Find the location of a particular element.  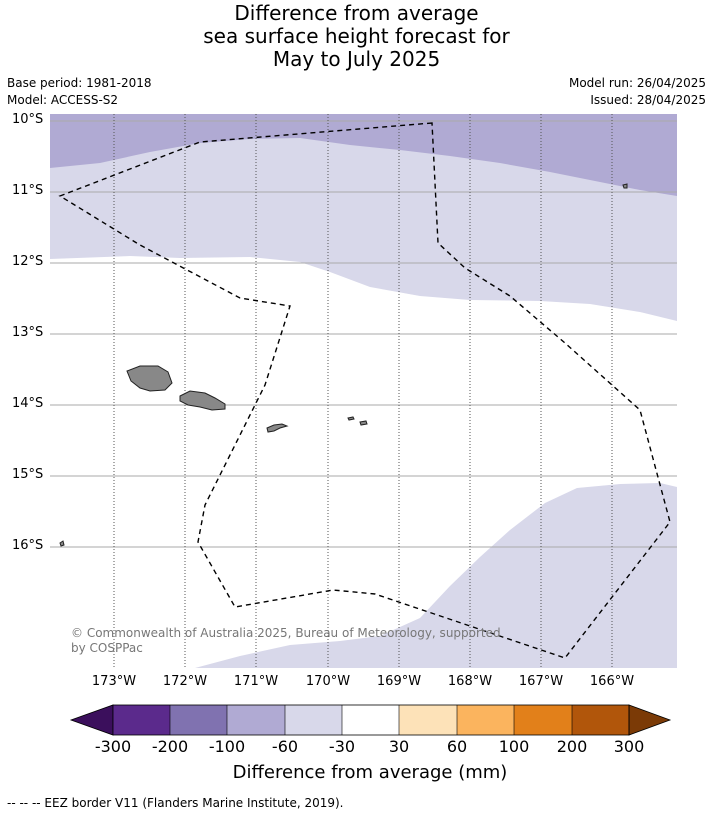

lat-label-11s: 11°S is located at coordinates (28, 190).